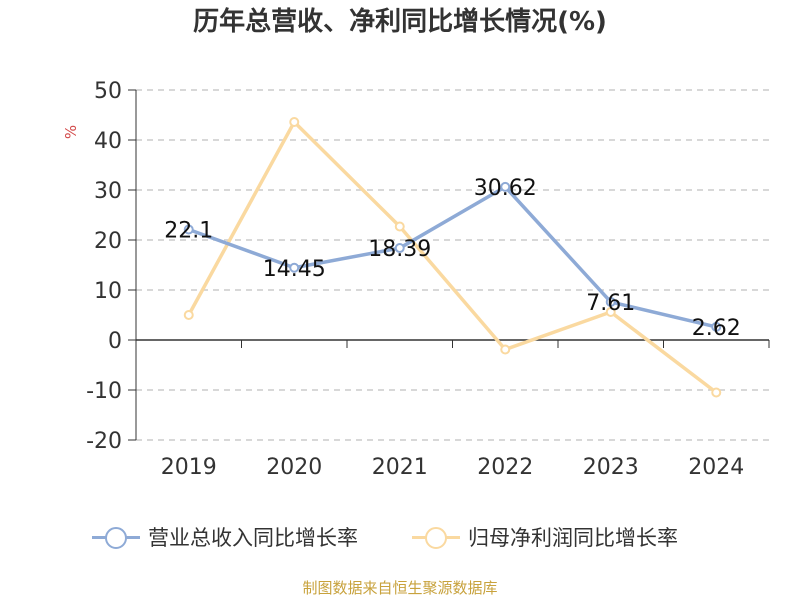 Image resolution: width=800 pixels, height=600 pixels. I want to click on data-label: 7.61, so click(610, 303).